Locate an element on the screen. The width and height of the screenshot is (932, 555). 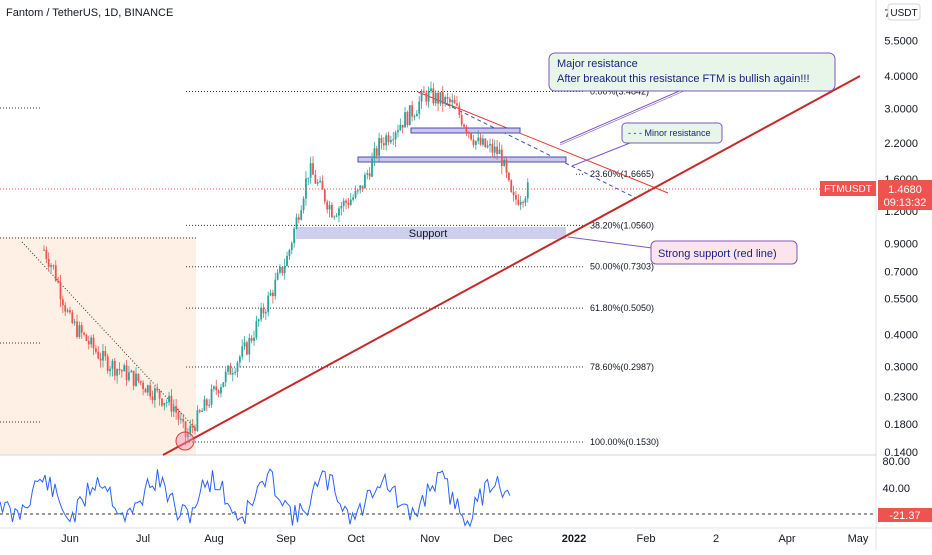
strong-support-callout is located at coordinates (724, 252).